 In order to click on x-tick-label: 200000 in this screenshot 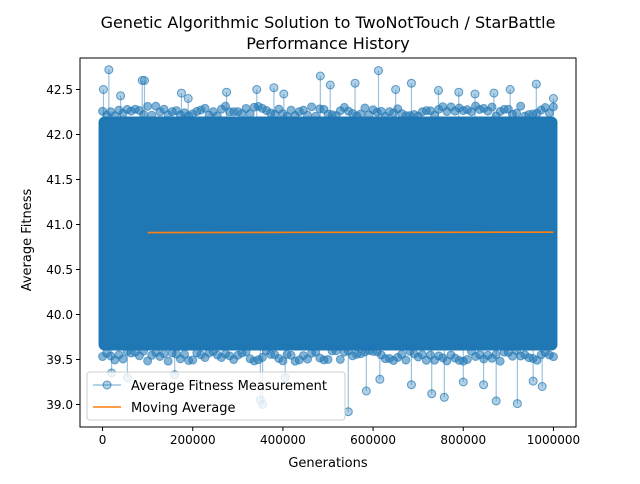, I will do `click(193, 440)`.